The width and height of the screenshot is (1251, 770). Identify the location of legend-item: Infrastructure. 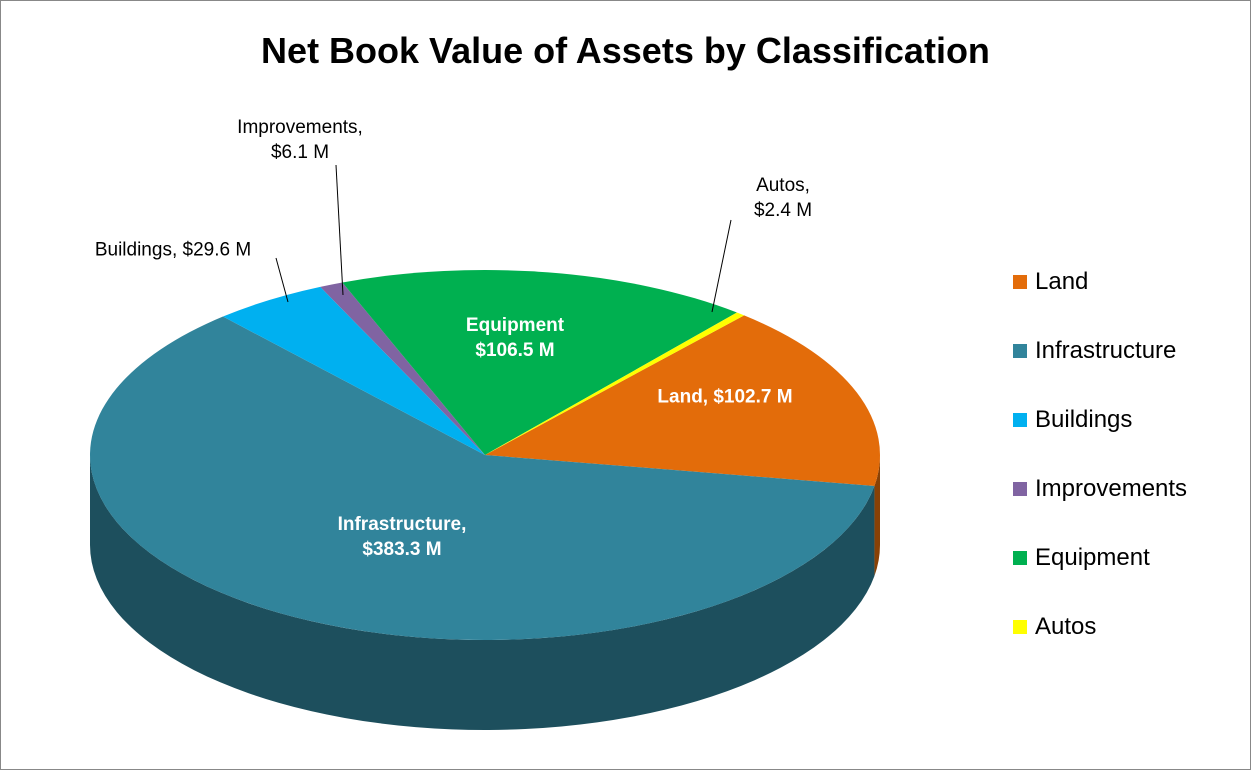
(1094, 351).